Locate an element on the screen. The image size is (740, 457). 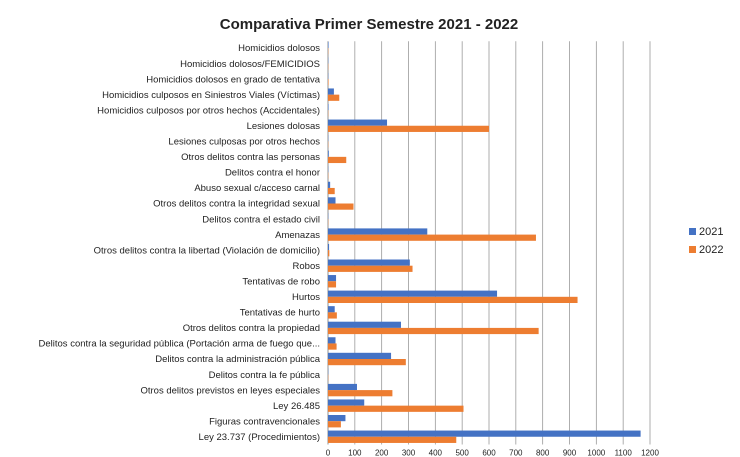
legend-swatch-2021 is located at coordinates (692, 231).